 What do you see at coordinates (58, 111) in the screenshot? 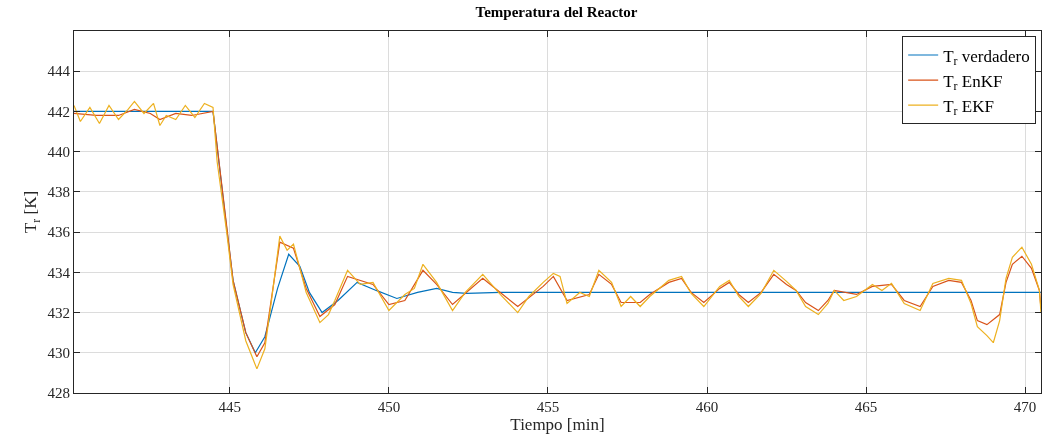
I see `y-tick-label: 442` at bounding box center [58, 111].